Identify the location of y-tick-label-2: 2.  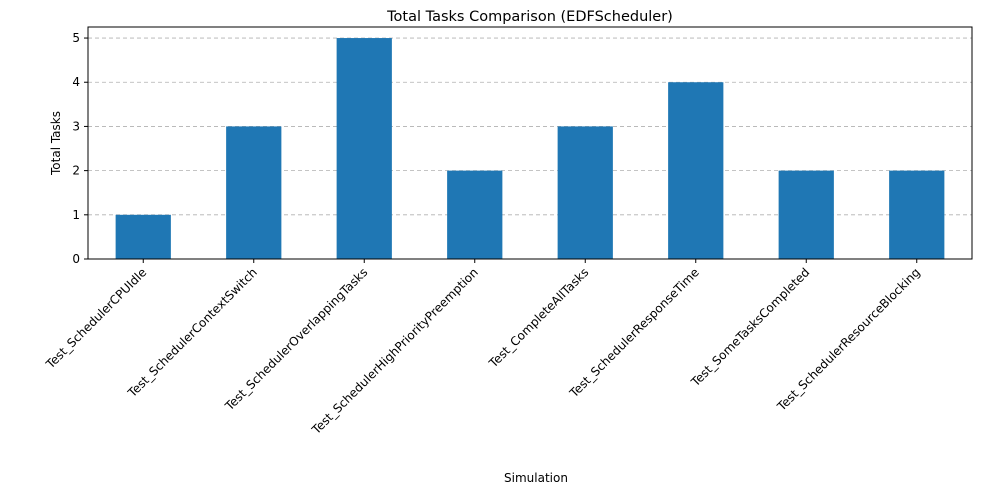
(76, 171).